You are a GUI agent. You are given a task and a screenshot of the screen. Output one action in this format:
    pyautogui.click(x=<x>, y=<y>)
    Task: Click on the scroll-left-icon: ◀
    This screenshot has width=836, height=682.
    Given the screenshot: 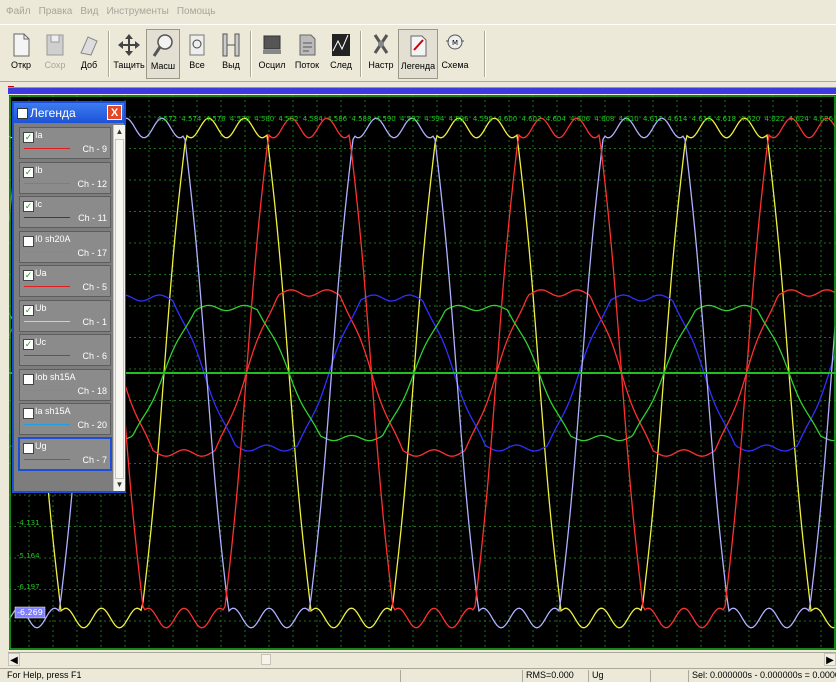 What is the action you would take?
    pyautogui.click(x=14, y=659)
    